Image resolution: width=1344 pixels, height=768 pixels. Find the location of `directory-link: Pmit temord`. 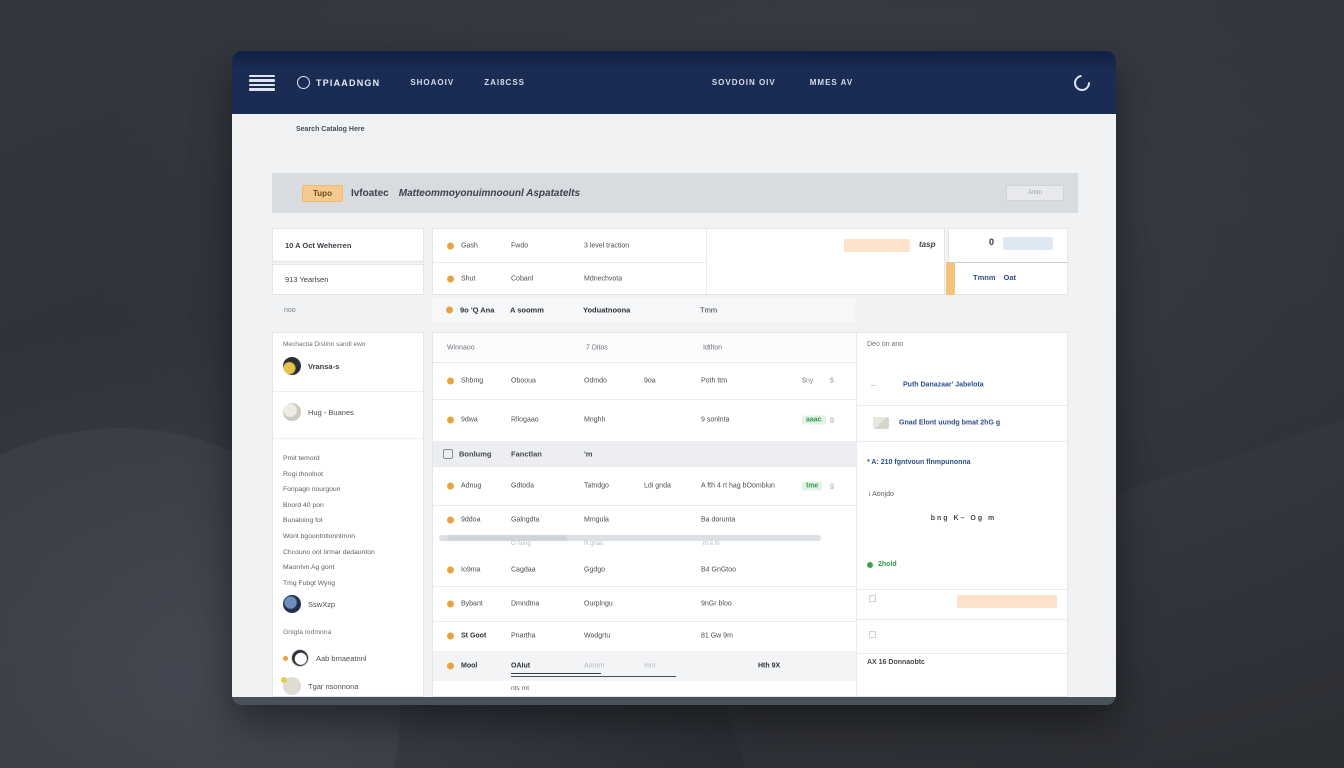

directory-link: Pmit temord is located at coordinates (301, 458).